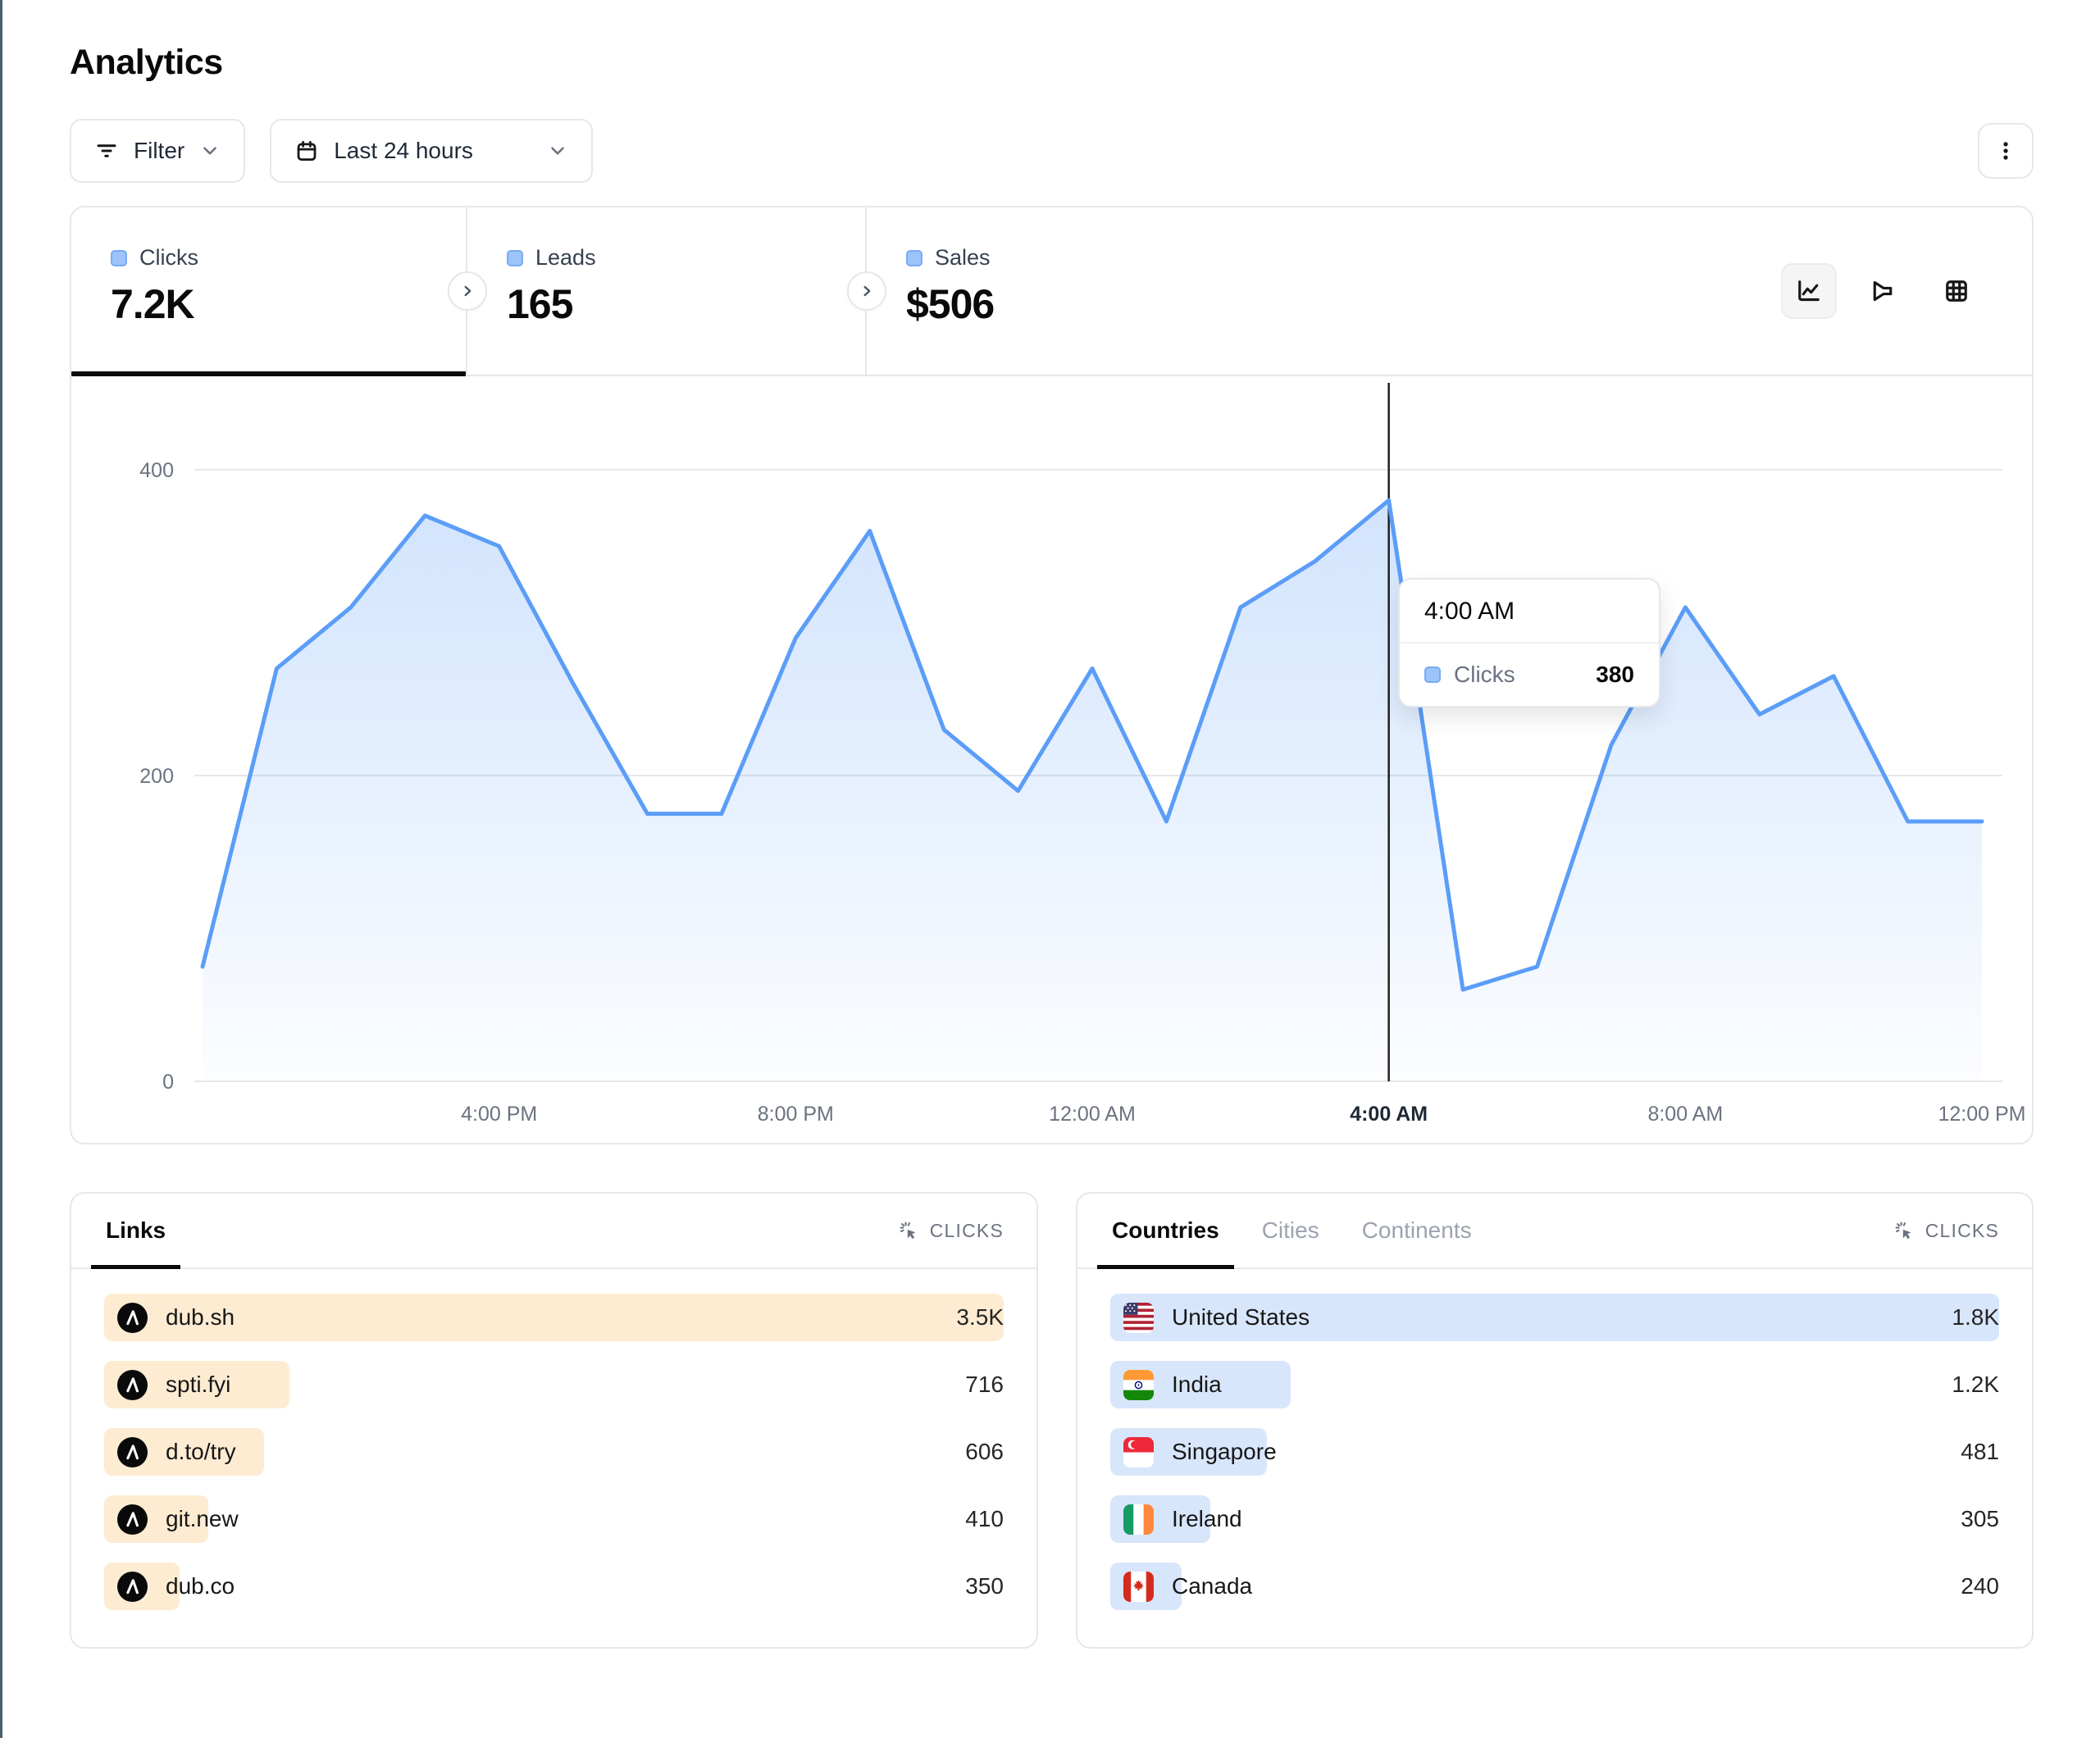  I want to click on tooltip-value: 380, so click(1615, 674).